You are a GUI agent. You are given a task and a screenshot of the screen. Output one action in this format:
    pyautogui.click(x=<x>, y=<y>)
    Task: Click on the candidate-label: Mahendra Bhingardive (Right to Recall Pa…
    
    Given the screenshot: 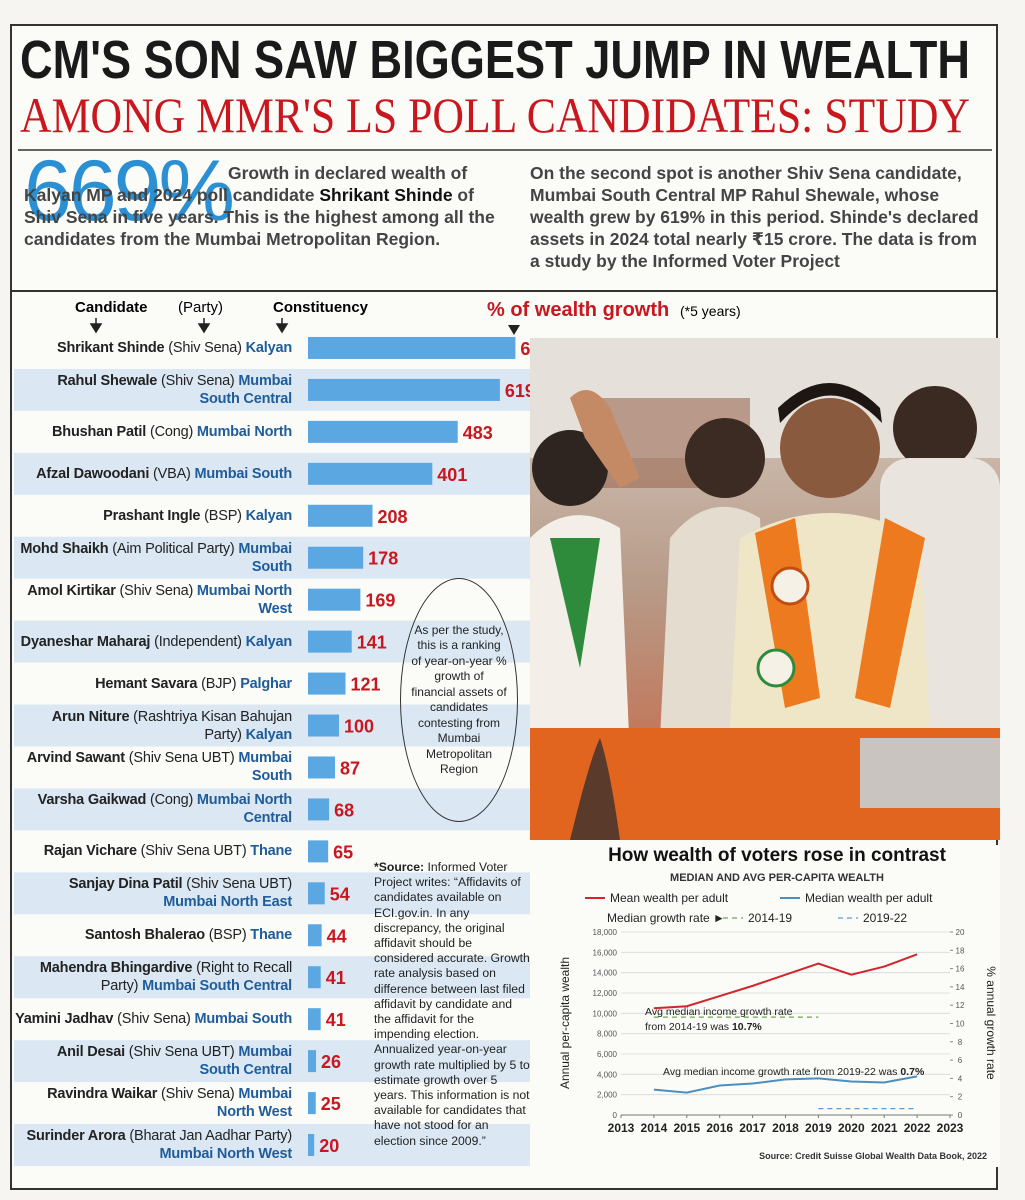 What is the action you would take?
    pyautogui.click(x=153, y=977)
    